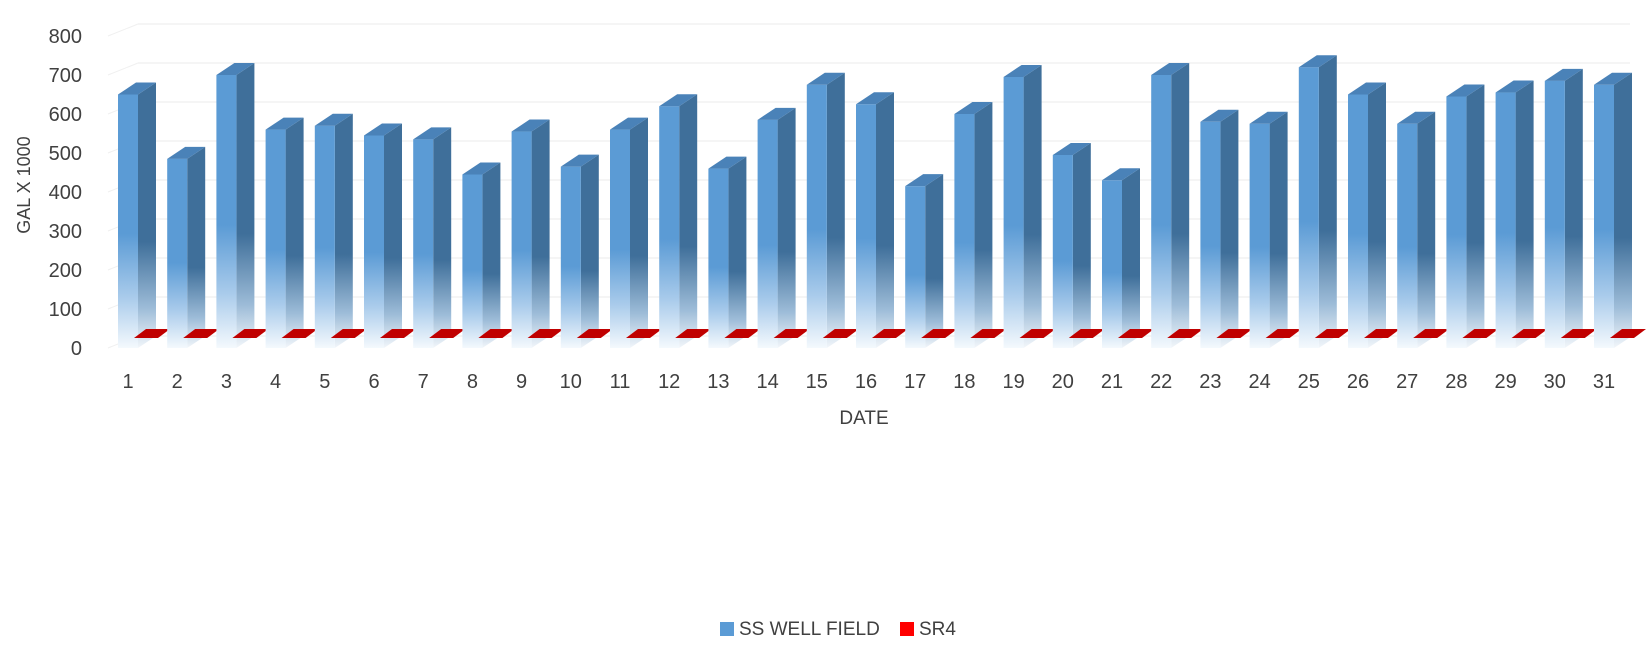 The width and height of the screenshot is (1652, 649). What do you see at coordinates (65, 154) in the screenshot?
I see `y-tick-label: 500` at bounding box center [65, 154].